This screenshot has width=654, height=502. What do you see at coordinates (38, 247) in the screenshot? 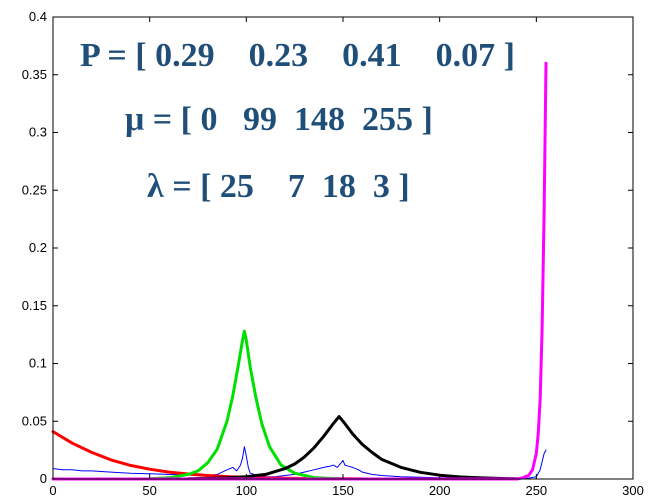
I see `y-tick-label: 0.2` at bounding box center [38, 247].